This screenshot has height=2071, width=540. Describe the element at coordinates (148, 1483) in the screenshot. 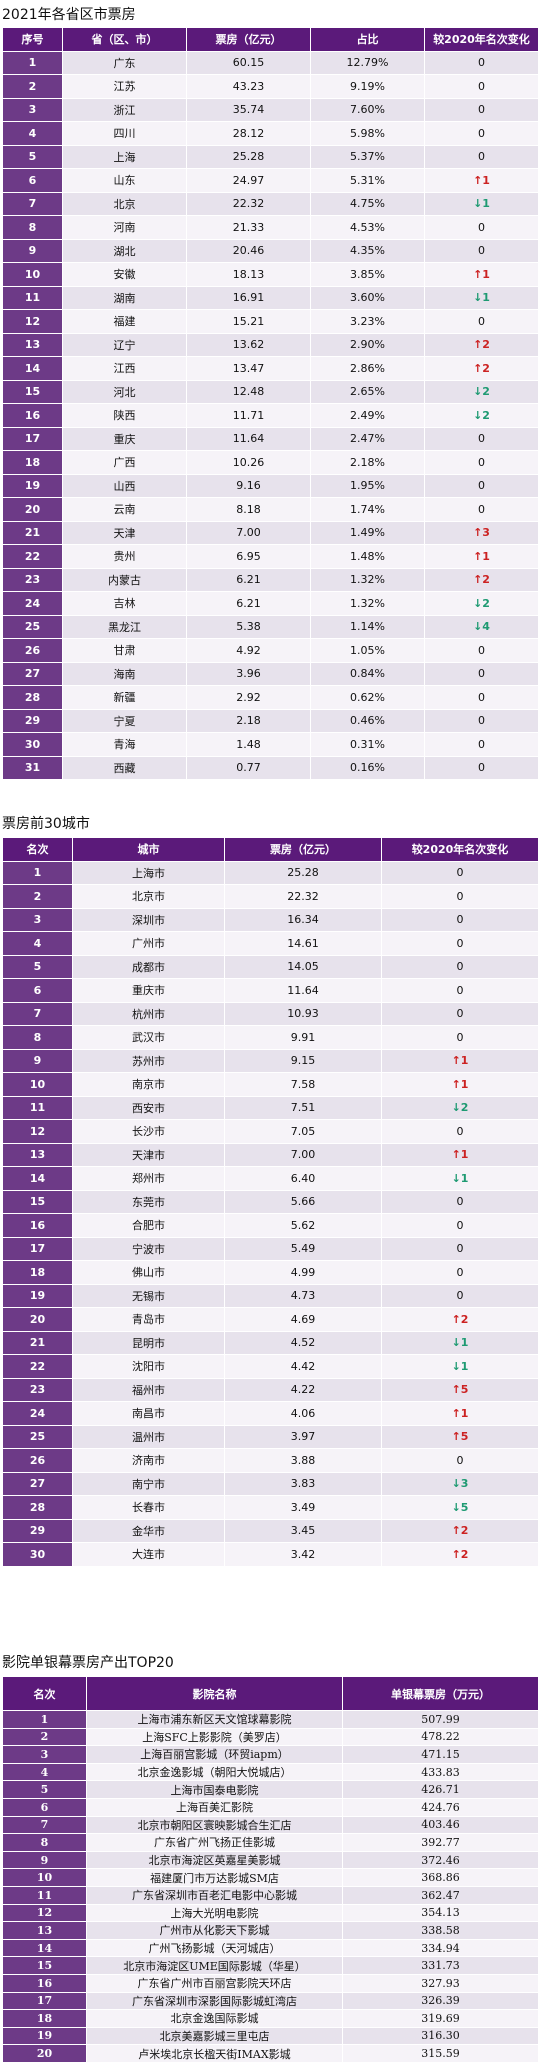

I see `table-cell: 南宁市` at that location.